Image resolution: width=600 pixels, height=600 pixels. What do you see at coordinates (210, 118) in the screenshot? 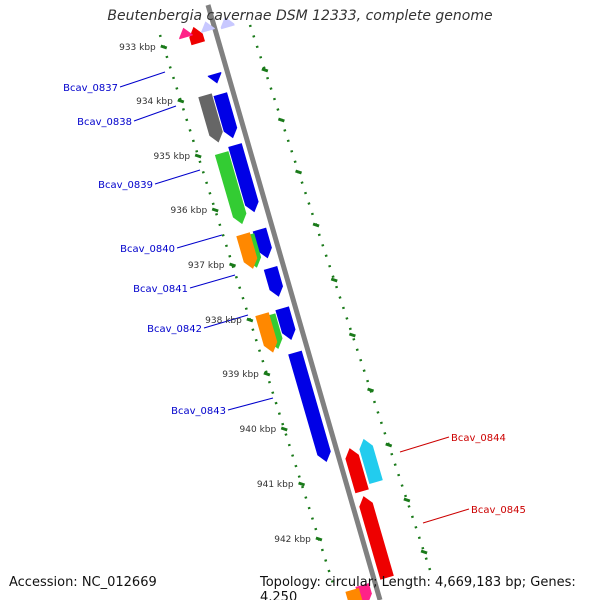
I see `feature-gray` at bounding box center [210, 118].